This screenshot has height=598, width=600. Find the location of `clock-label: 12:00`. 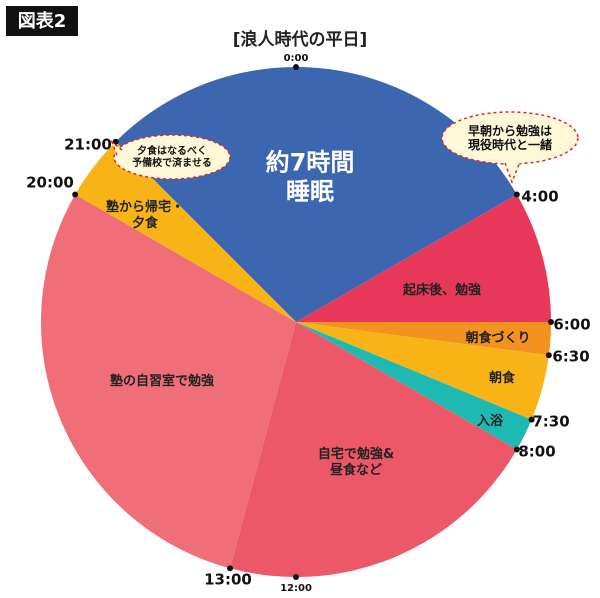

clock-label: 12:00 is located at coordinates (296, 588).